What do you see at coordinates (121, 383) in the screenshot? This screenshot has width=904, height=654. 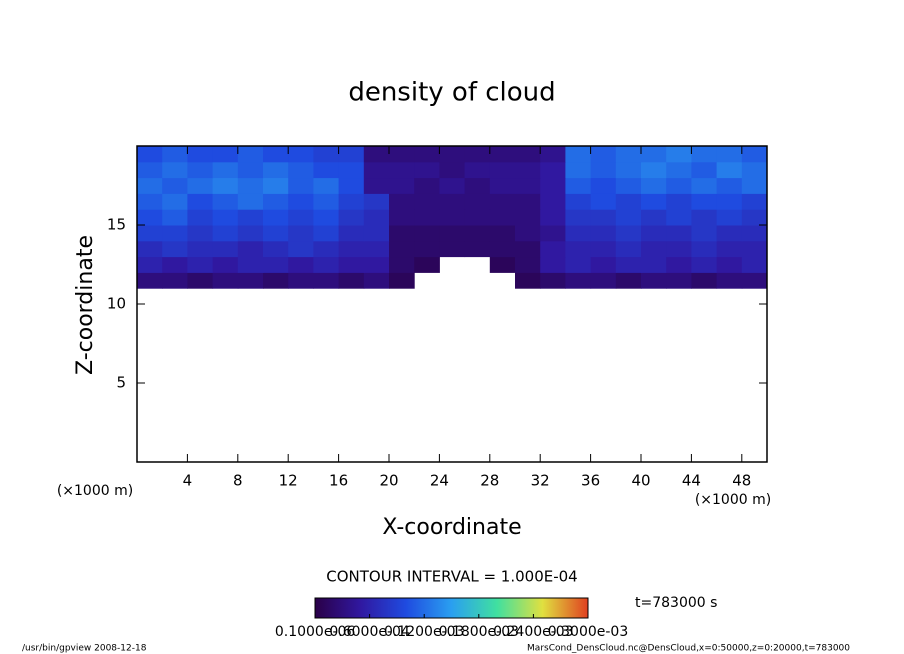 I see `y-tick-label: 5` at bounding box center [121, 383].